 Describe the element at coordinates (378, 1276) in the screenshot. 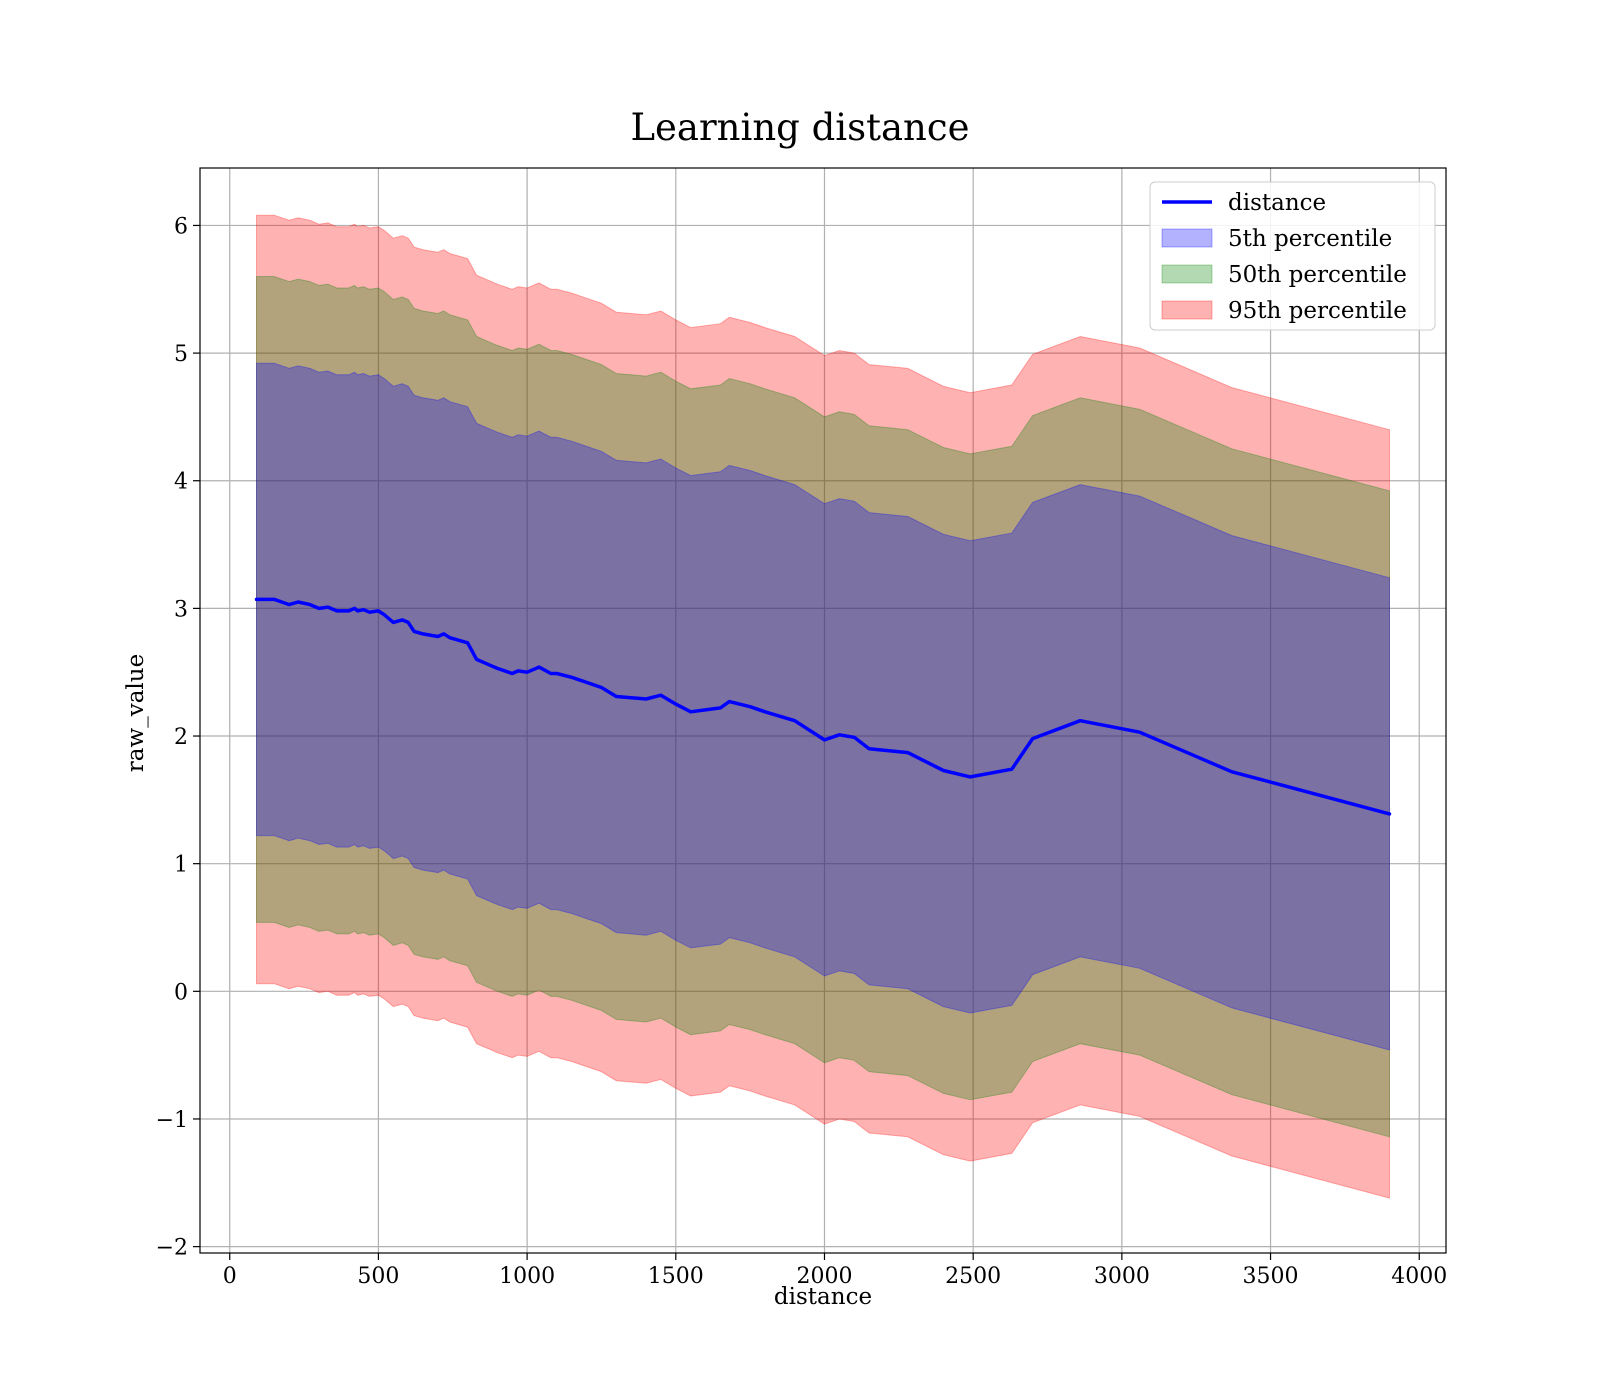

I see `x-tick-label: 500` at that location.